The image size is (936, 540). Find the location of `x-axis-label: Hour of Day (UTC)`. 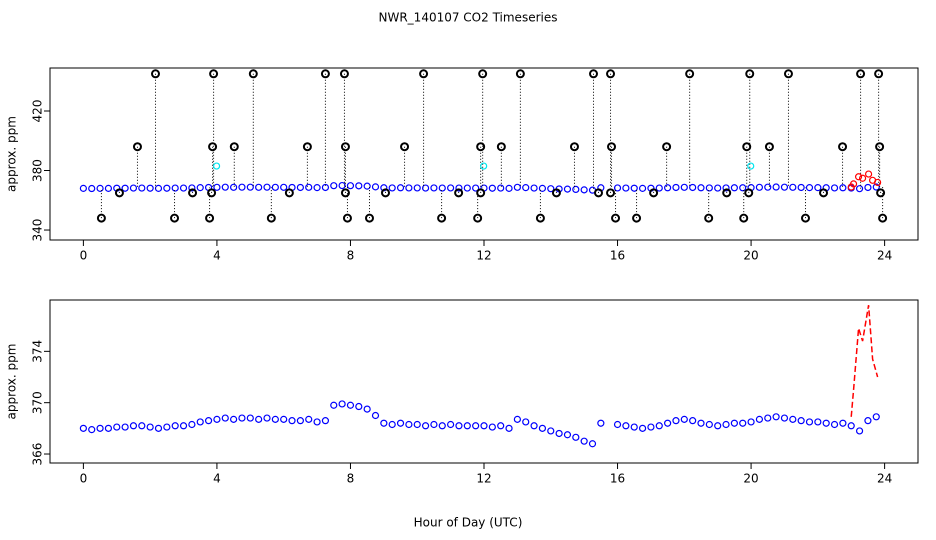

x-axis-label: Hour of Day (UTC) is located at coordinates (468, 523).